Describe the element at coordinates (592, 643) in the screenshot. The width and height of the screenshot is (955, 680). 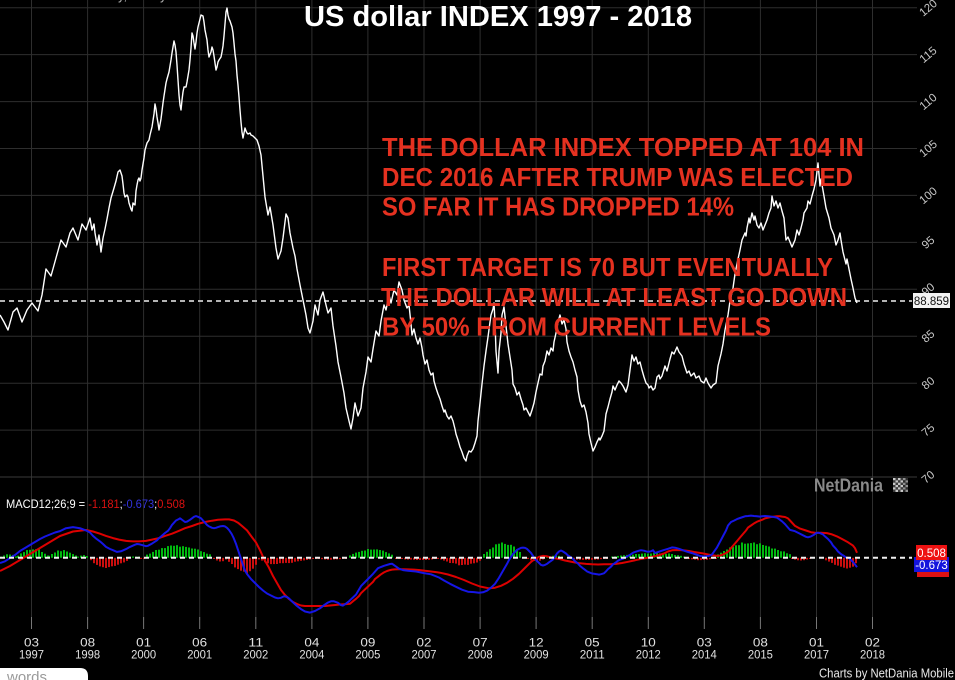
I see `svg-text: 05` at that location.